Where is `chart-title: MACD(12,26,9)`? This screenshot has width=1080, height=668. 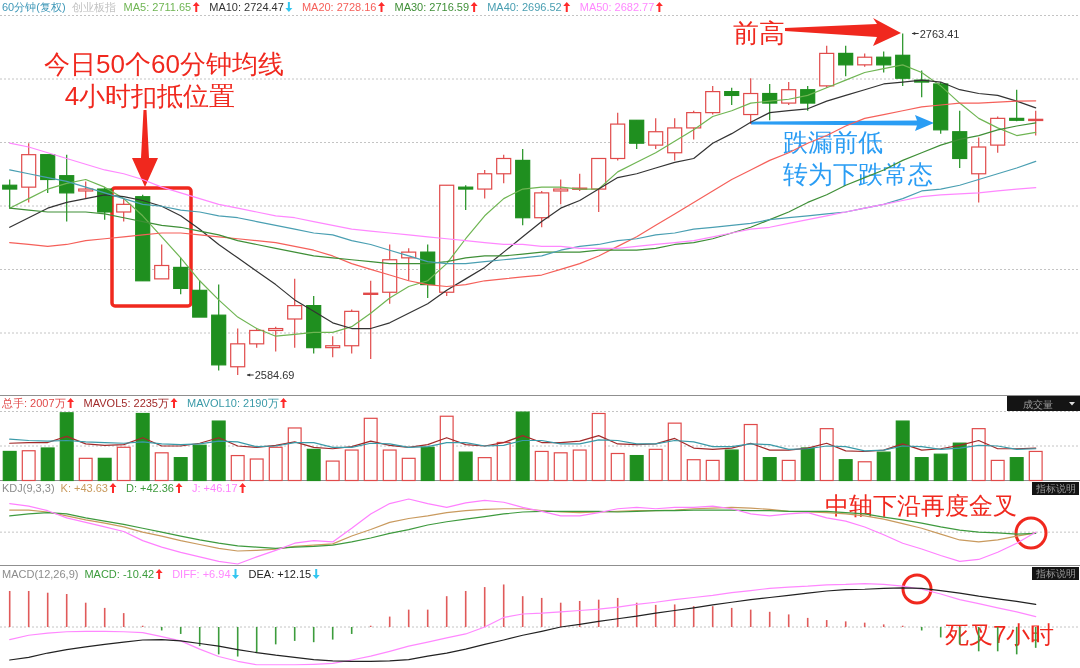
chart-title: MACD(12,26,9) is located at coordinates (40, 574).